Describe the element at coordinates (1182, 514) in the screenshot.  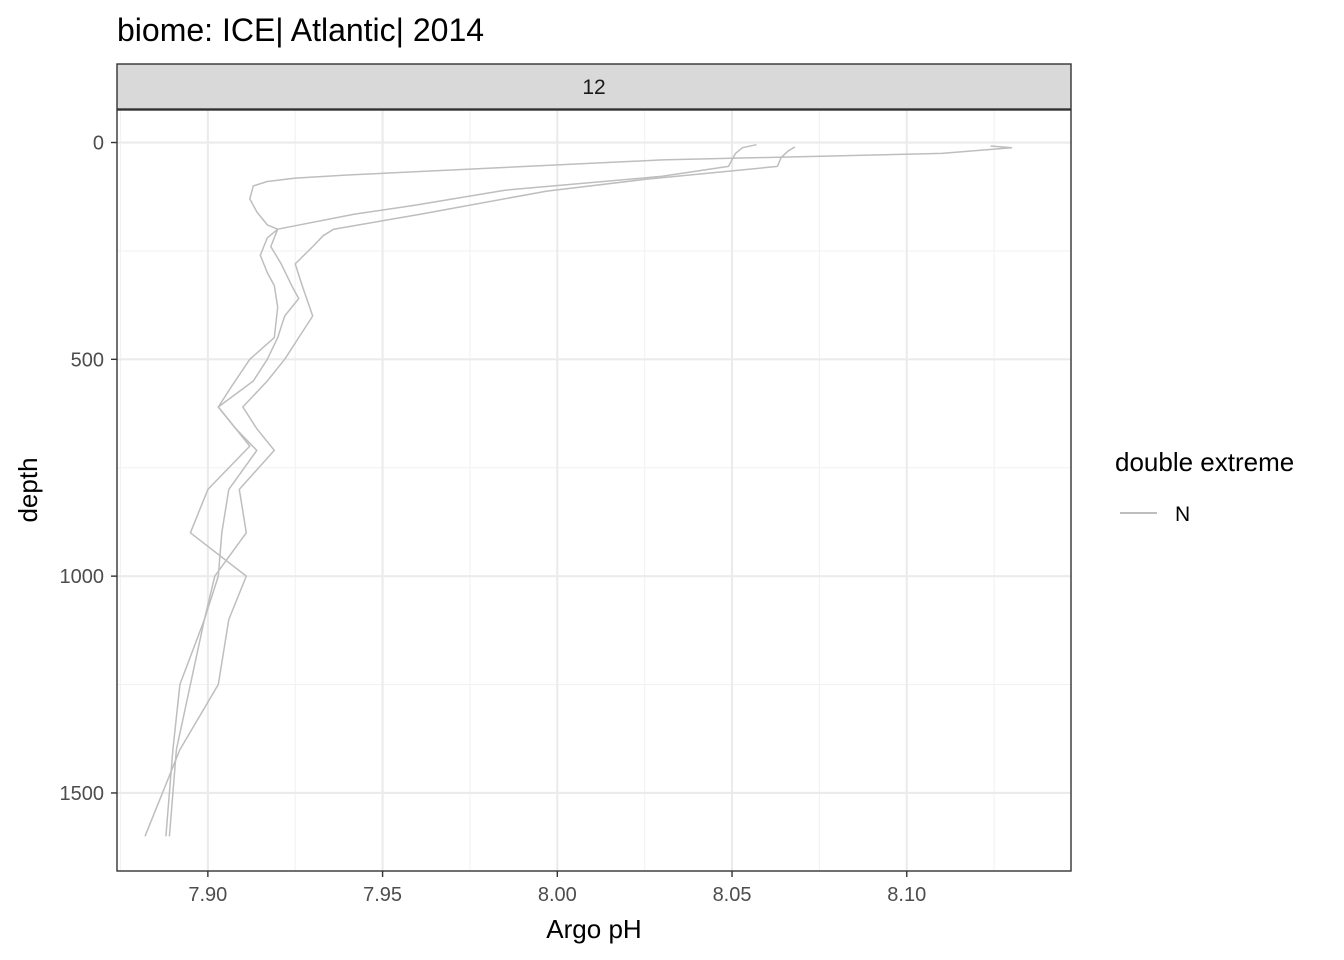
I see `legend-label-n: N` at that location.